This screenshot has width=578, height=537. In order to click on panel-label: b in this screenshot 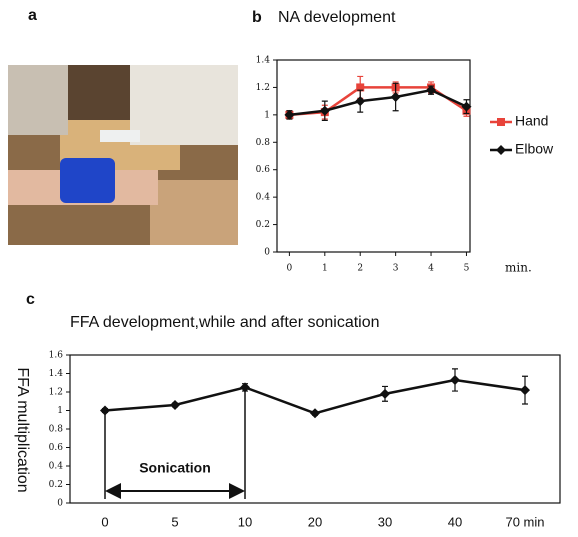, I will do `click(257, 17)`.